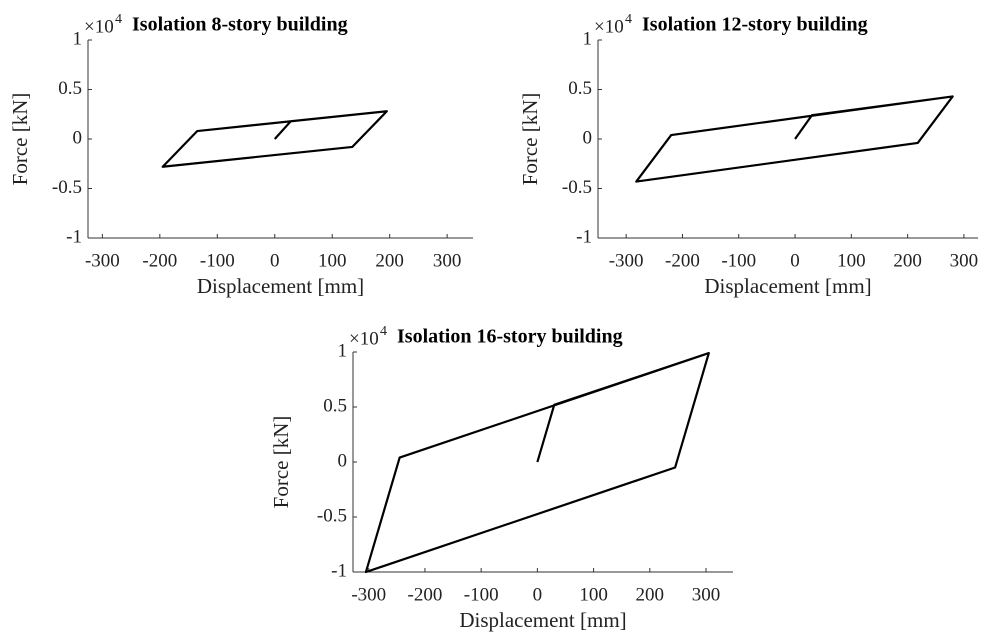 This screenshot has width=984, height=640. What do you see at coordinates (510, 337) in the screenshot?
I see `chart-title: Isolation 16-story building` at bounding box center [510, 337].